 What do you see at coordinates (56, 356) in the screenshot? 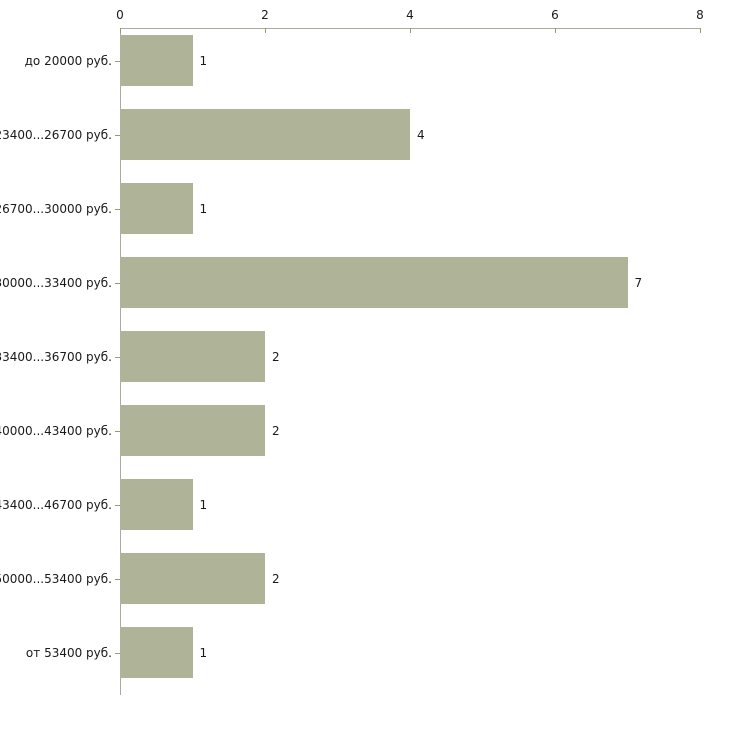
I see `category-label: 33400...36700 руб.` at bounding box center [56, 356].